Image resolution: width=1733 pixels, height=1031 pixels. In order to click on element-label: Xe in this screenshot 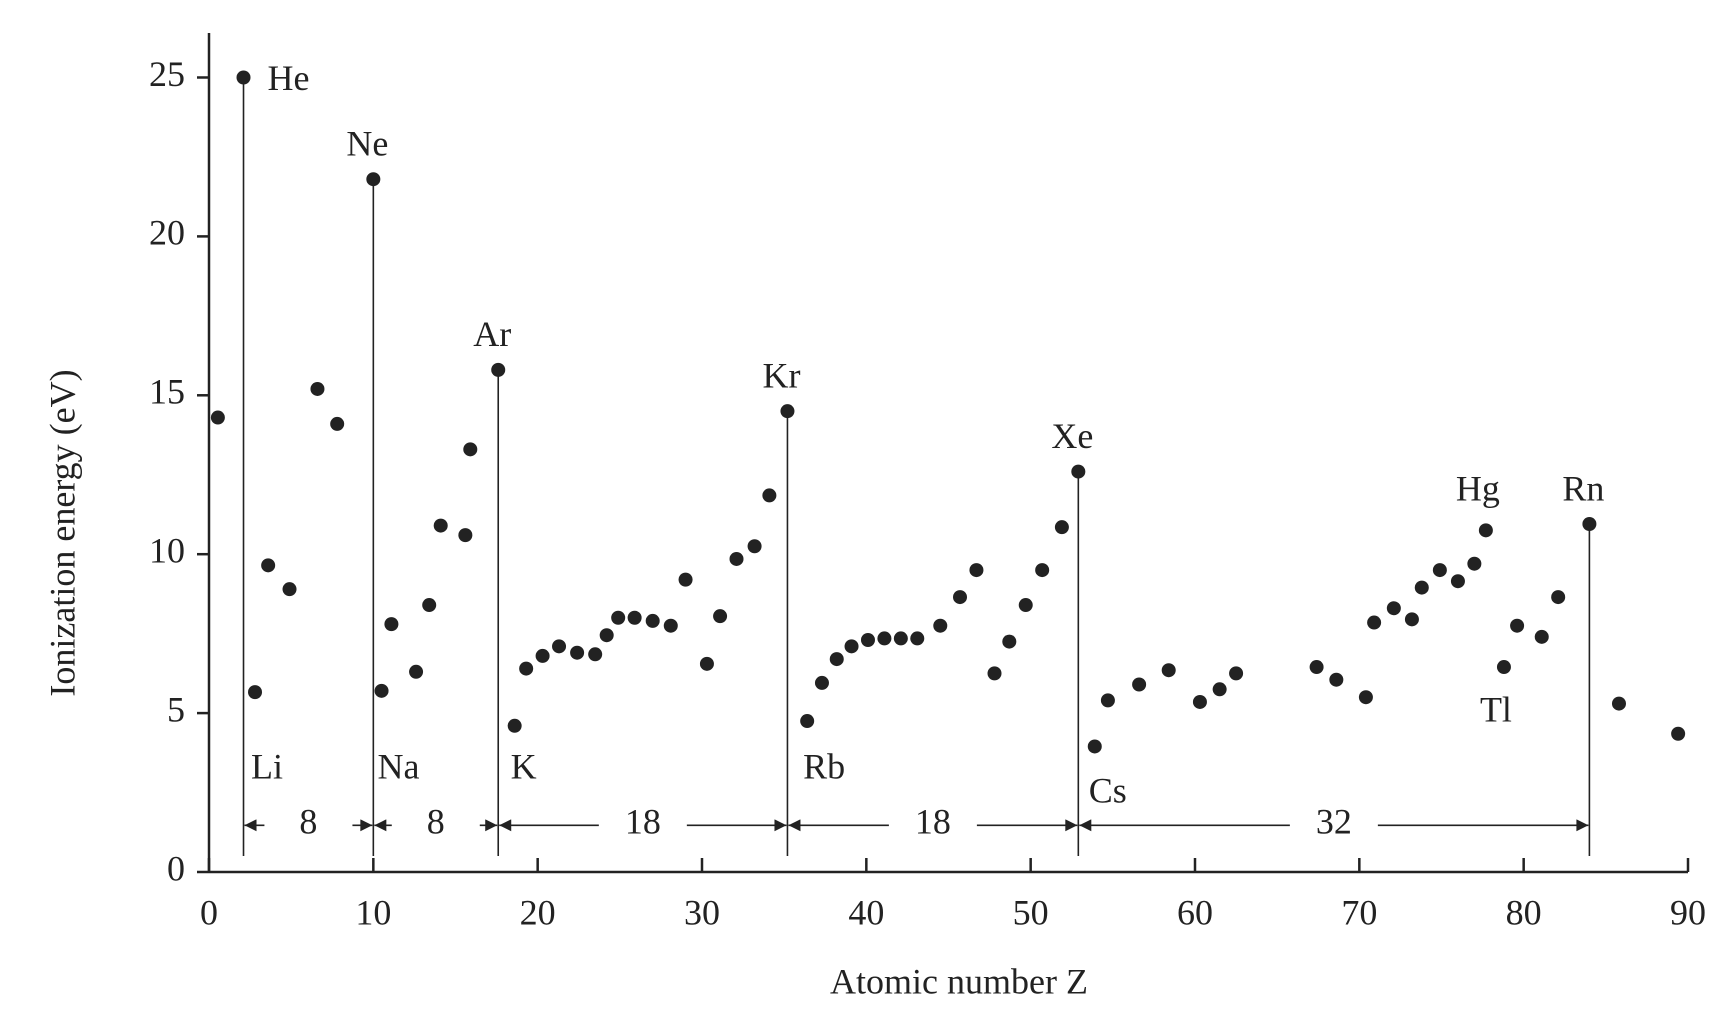, I will do `click(1072, 436)`.